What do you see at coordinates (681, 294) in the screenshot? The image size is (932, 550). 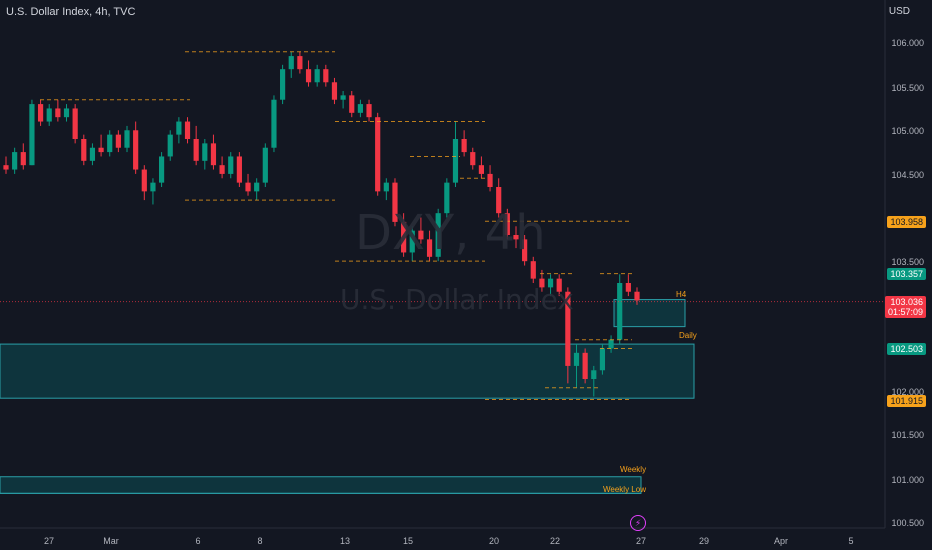 I see `zone-label-h4: H4` at bounding box center [681, 294].